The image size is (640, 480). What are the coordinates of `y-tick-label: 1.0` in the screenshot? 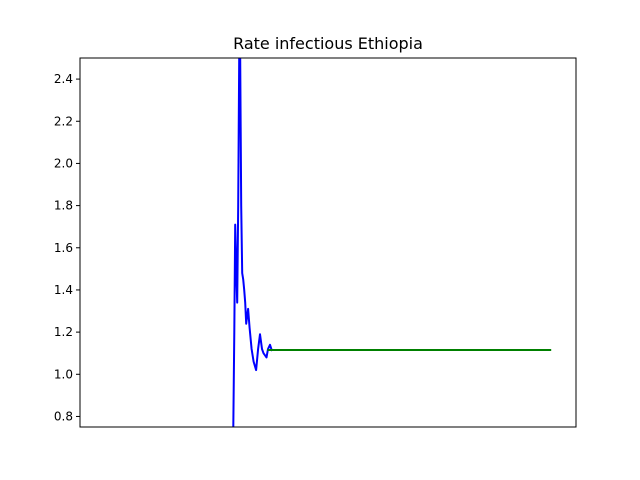 It's located at (63, 374).